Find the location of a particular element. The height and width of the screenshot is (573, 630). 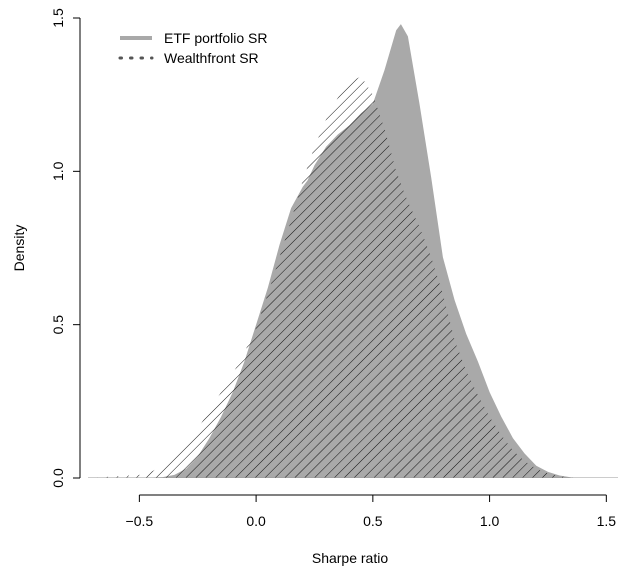

legend: ETF portfolio SR Wealthfront SR is located at coordinates (192, 48).